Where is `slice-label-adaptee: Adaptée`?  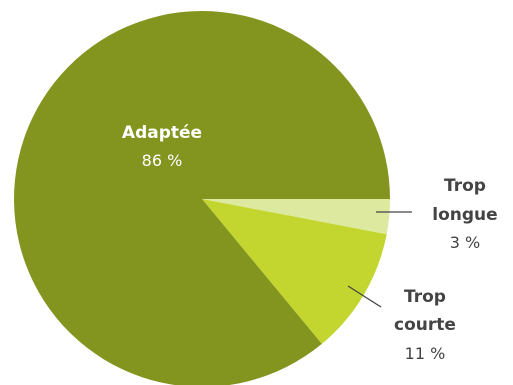
slice-label-adaptee: Adaptée is located at coordinates (162, 133).